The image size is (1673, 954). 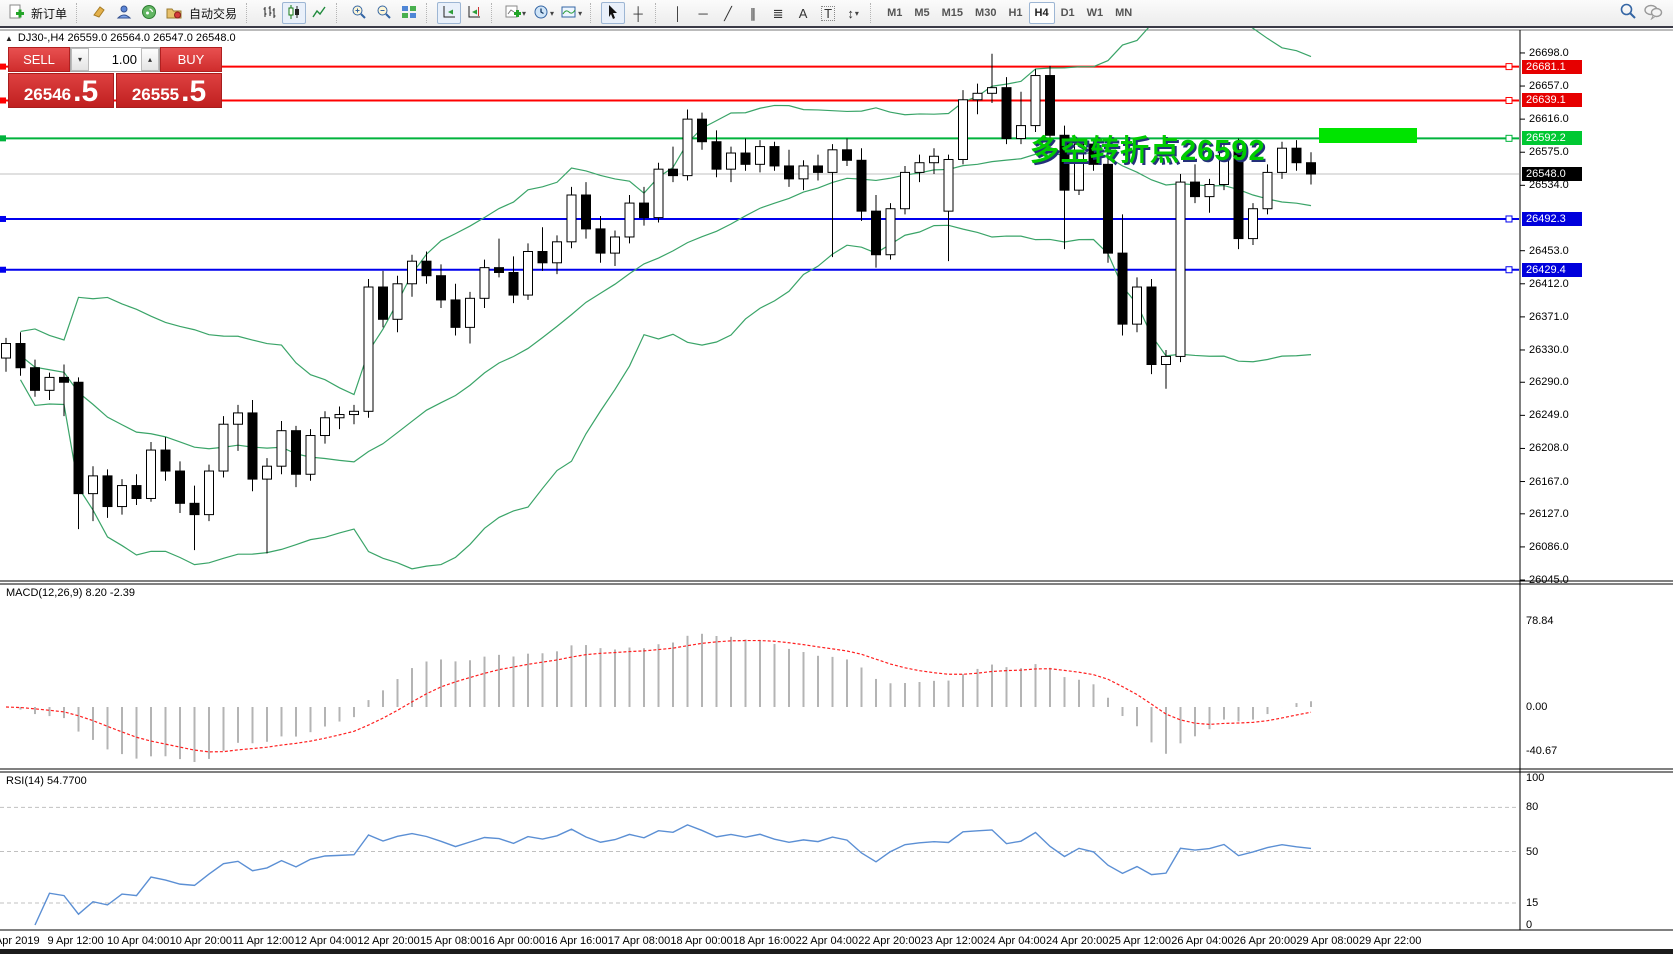 I want to click on fibonacci-icon: ≣, so click(x=778, y=13).